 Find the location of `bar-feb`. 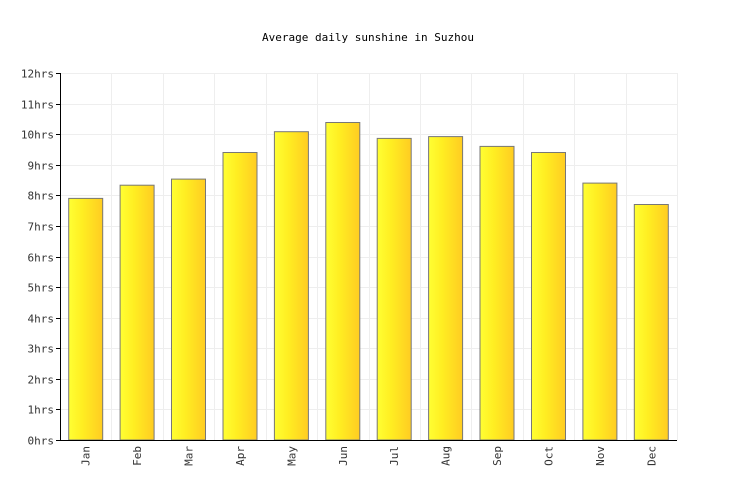

bar-feb is located at coordinates (137, 312).